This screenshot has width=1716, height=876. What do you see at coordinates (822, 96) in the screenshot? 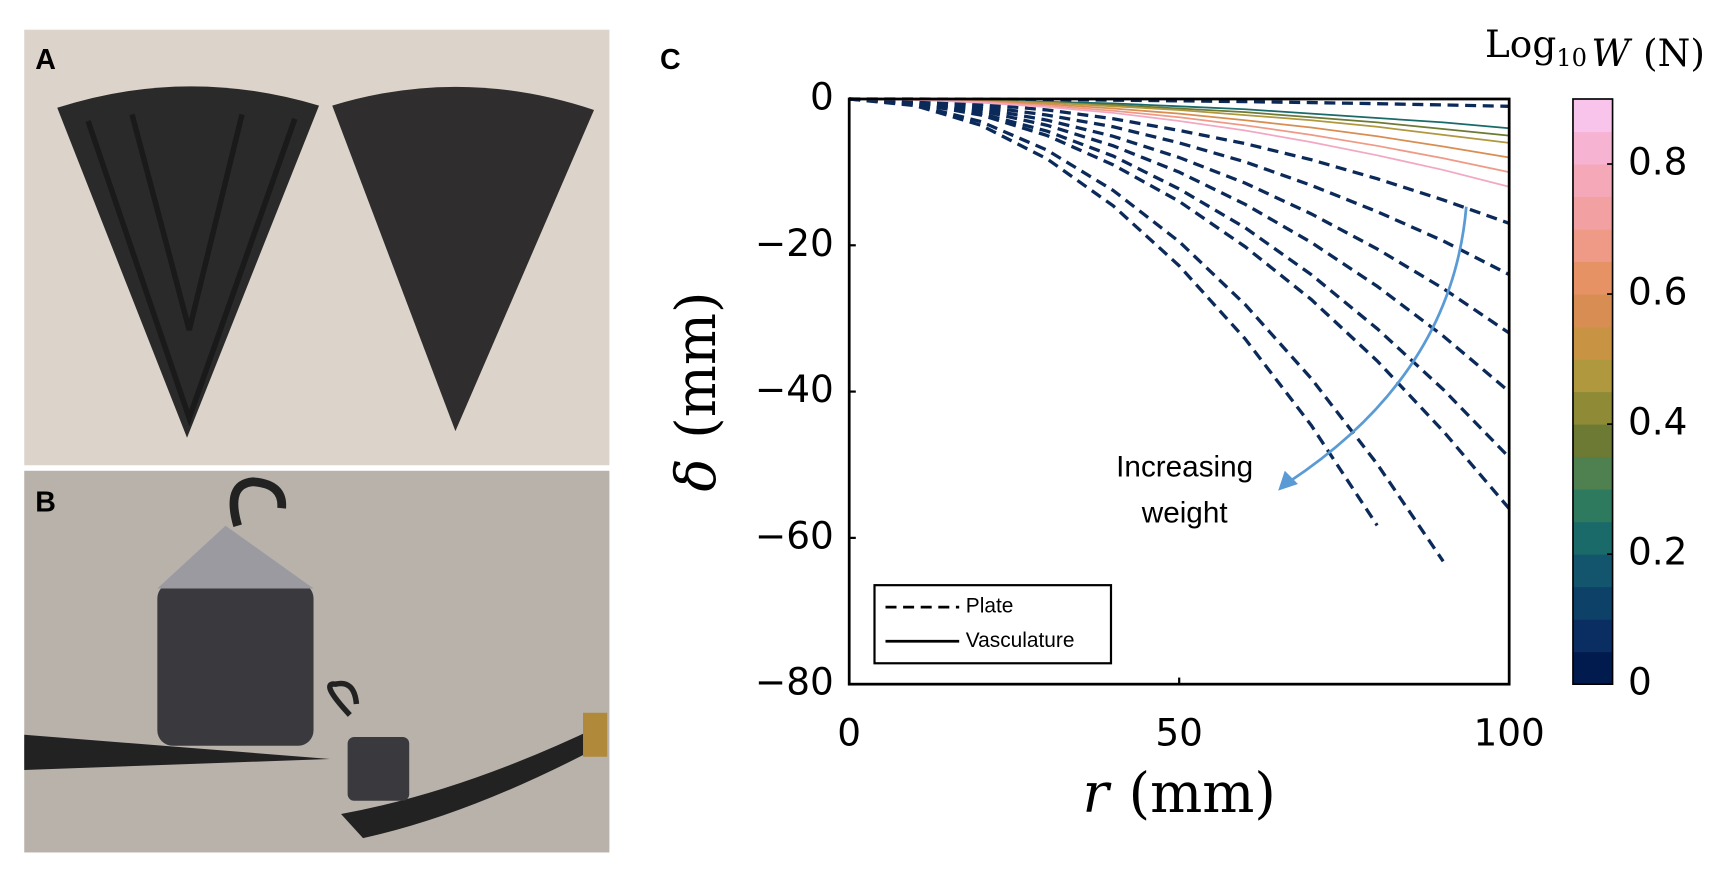
I see `y-tick-label: 0` at bounding box center [822, 96].